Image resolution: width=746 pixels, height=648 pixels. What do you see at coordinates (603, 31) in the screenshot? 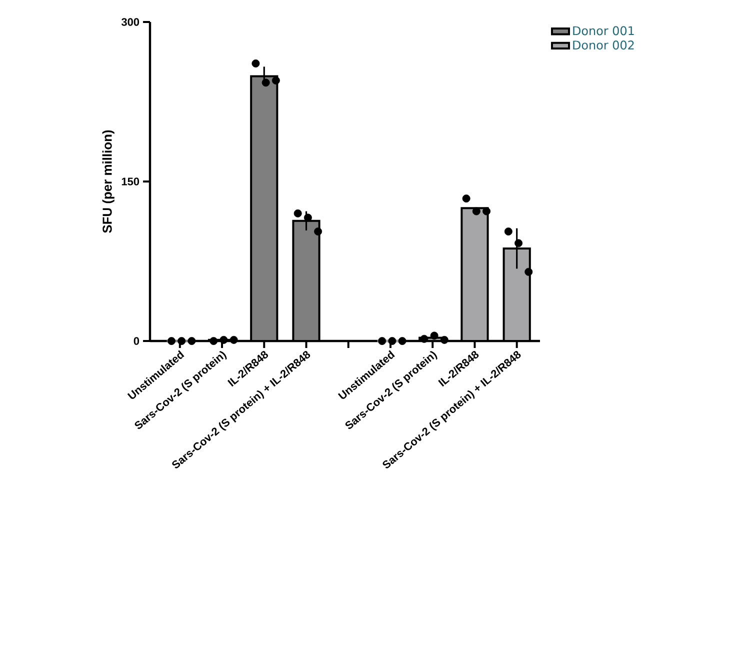
I see `legend-label: Donor 001` at bounding box center [603, 31].